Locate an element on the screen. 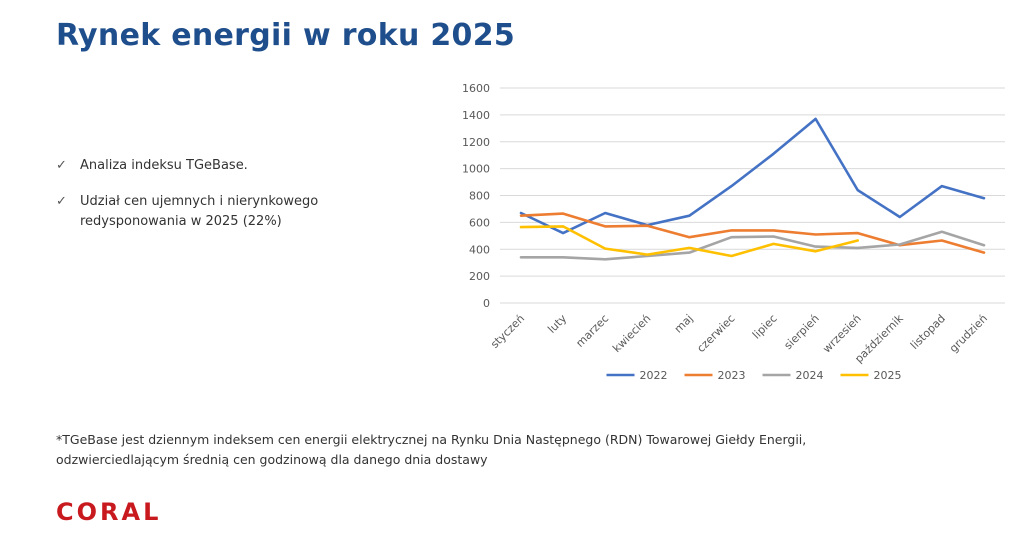  series-line-2025 is located at coordinates (689, 241).